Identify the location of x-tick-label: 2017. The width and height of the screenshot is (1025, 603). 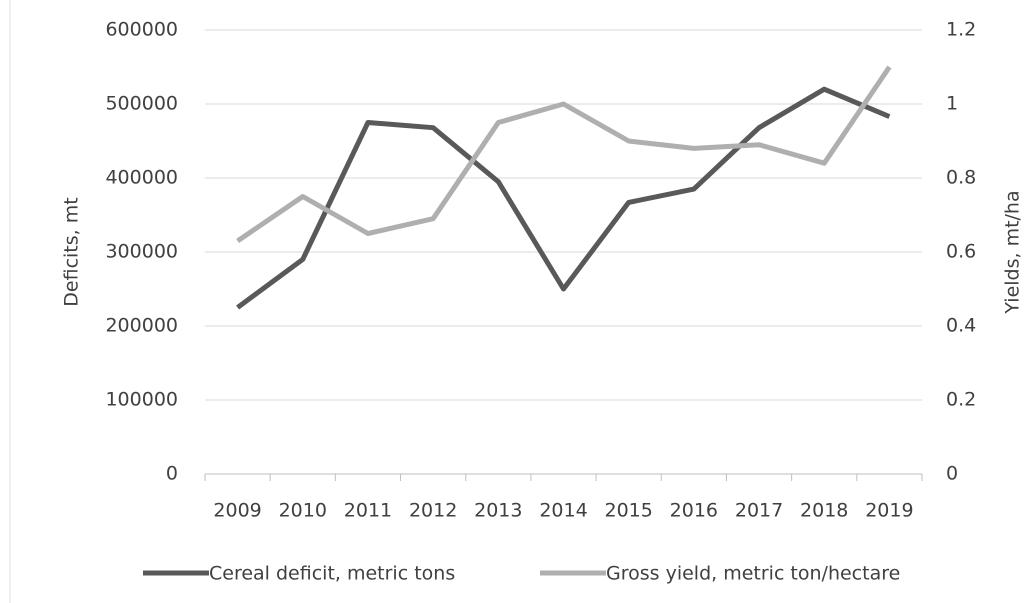
(759, 511).